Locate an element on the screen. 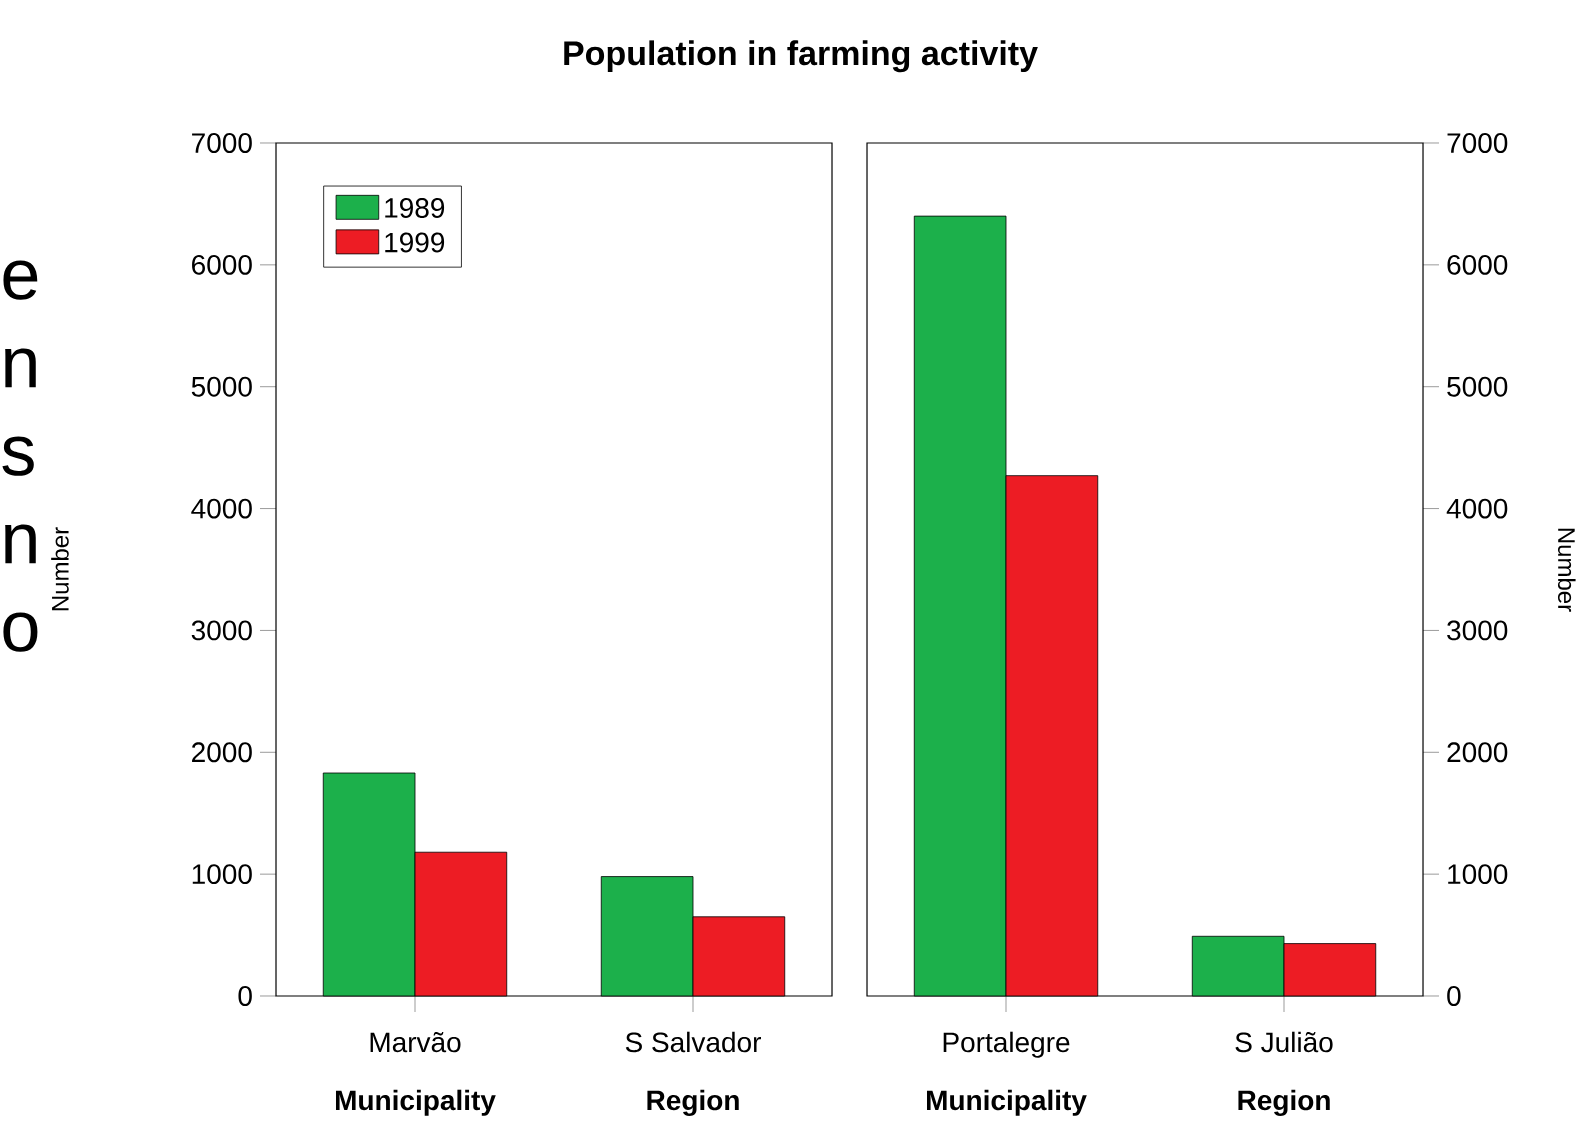  y2-tick-label: 1000 is located at coordinates (1478, 874).